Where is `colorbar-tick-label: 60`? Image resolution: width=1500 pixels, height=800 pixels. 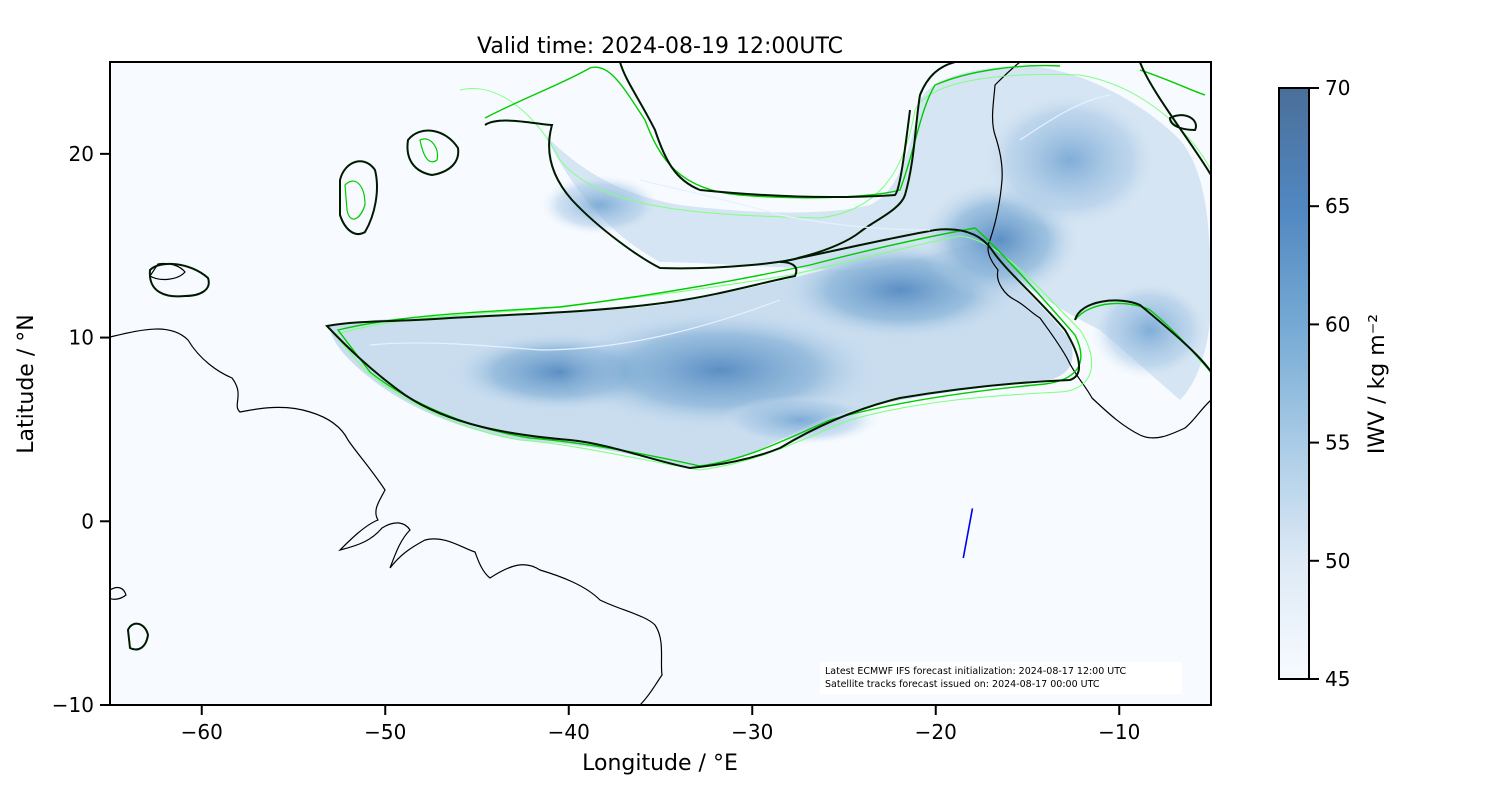 colorbar-tick-label: 60 is located at coordinates (1337, 324).